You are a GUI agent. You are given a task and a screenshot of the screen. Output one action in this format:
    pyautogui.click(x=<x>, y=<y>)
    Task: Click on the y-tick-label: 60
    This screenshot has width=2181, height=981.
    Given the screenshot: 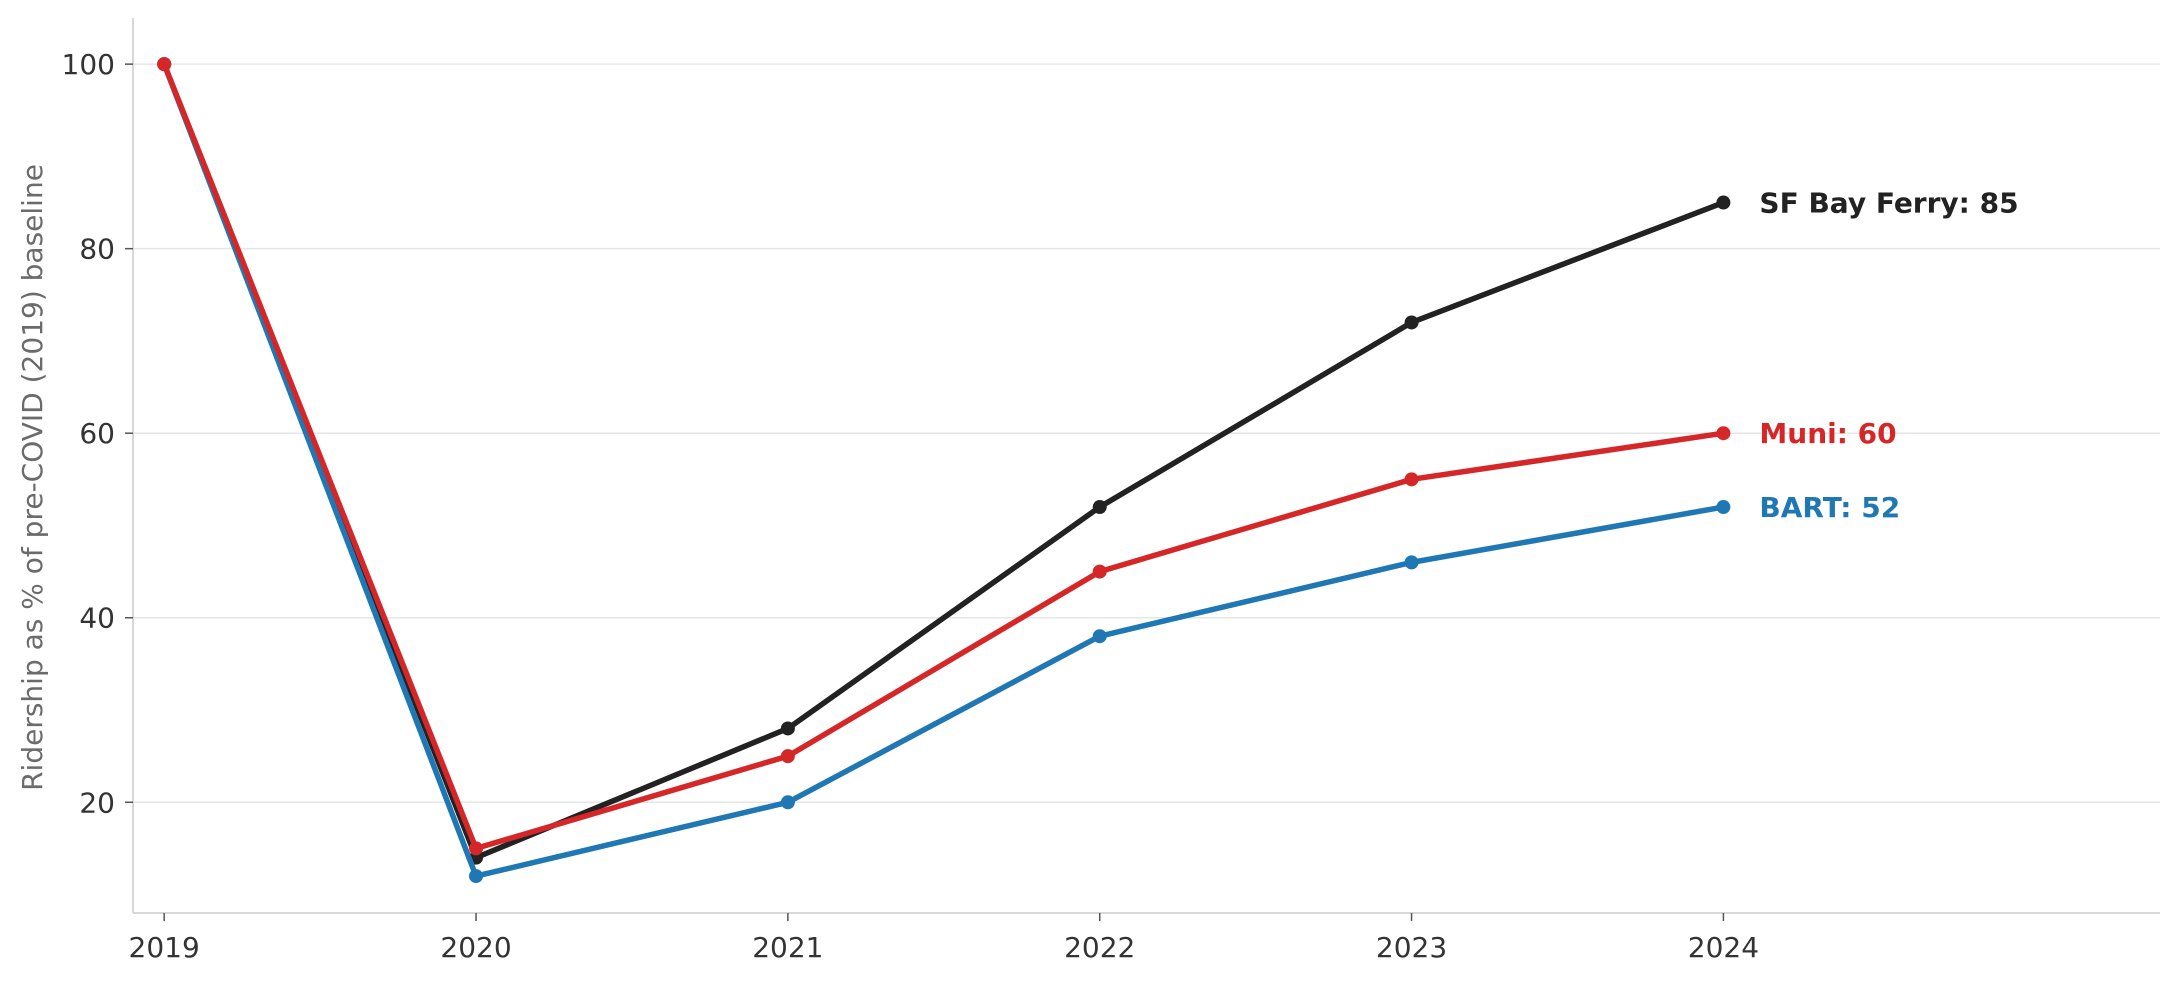 What is the action you would take?
    pyautogui.click(x=97, y=433)
    